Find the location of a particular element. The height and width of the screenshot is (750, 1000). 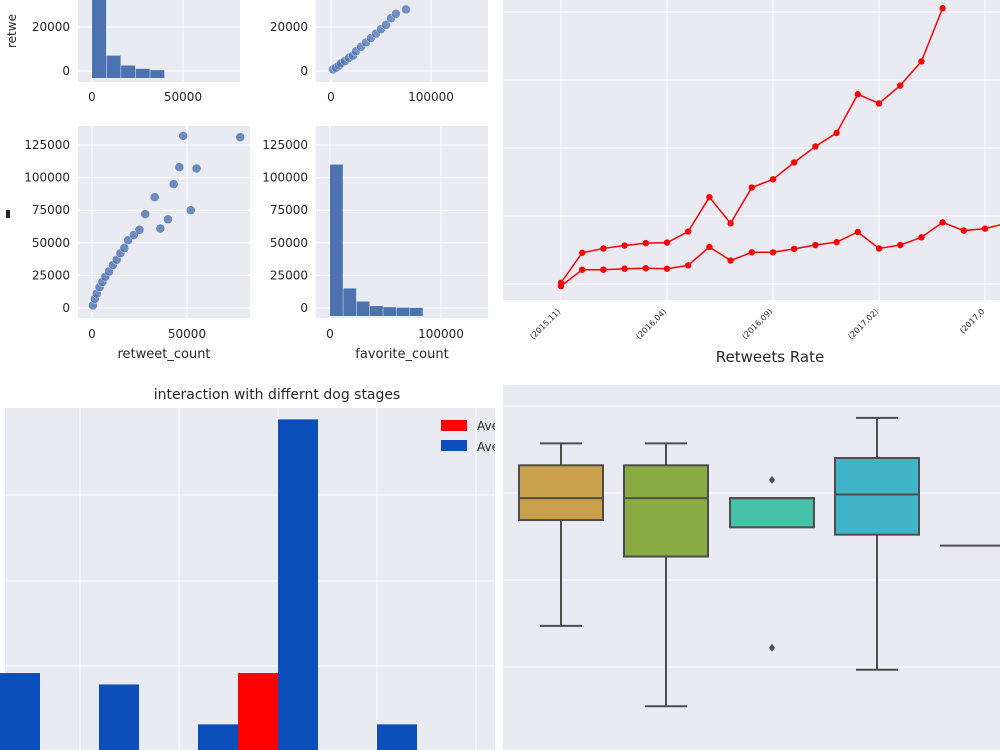

x-tick-label: (2015,11) is located at coordinates (545, 324).